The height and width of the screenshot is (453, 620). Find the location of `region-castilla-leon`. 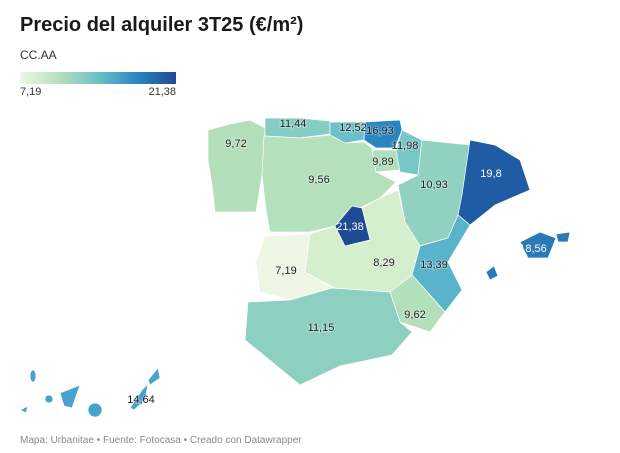

region-castilla-leon is located at coordinates (329, 183).